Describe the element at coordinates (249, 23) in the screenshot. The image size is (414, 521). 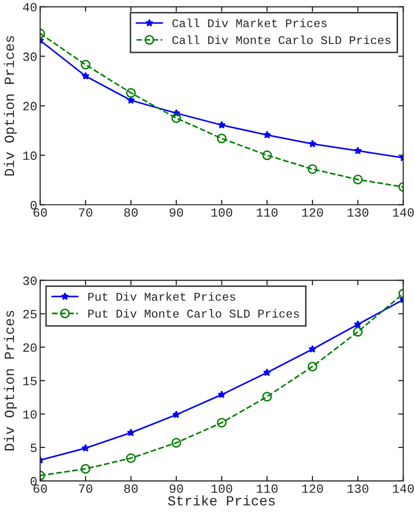
I see `legend-label: Call Div Market Prices` at that location.